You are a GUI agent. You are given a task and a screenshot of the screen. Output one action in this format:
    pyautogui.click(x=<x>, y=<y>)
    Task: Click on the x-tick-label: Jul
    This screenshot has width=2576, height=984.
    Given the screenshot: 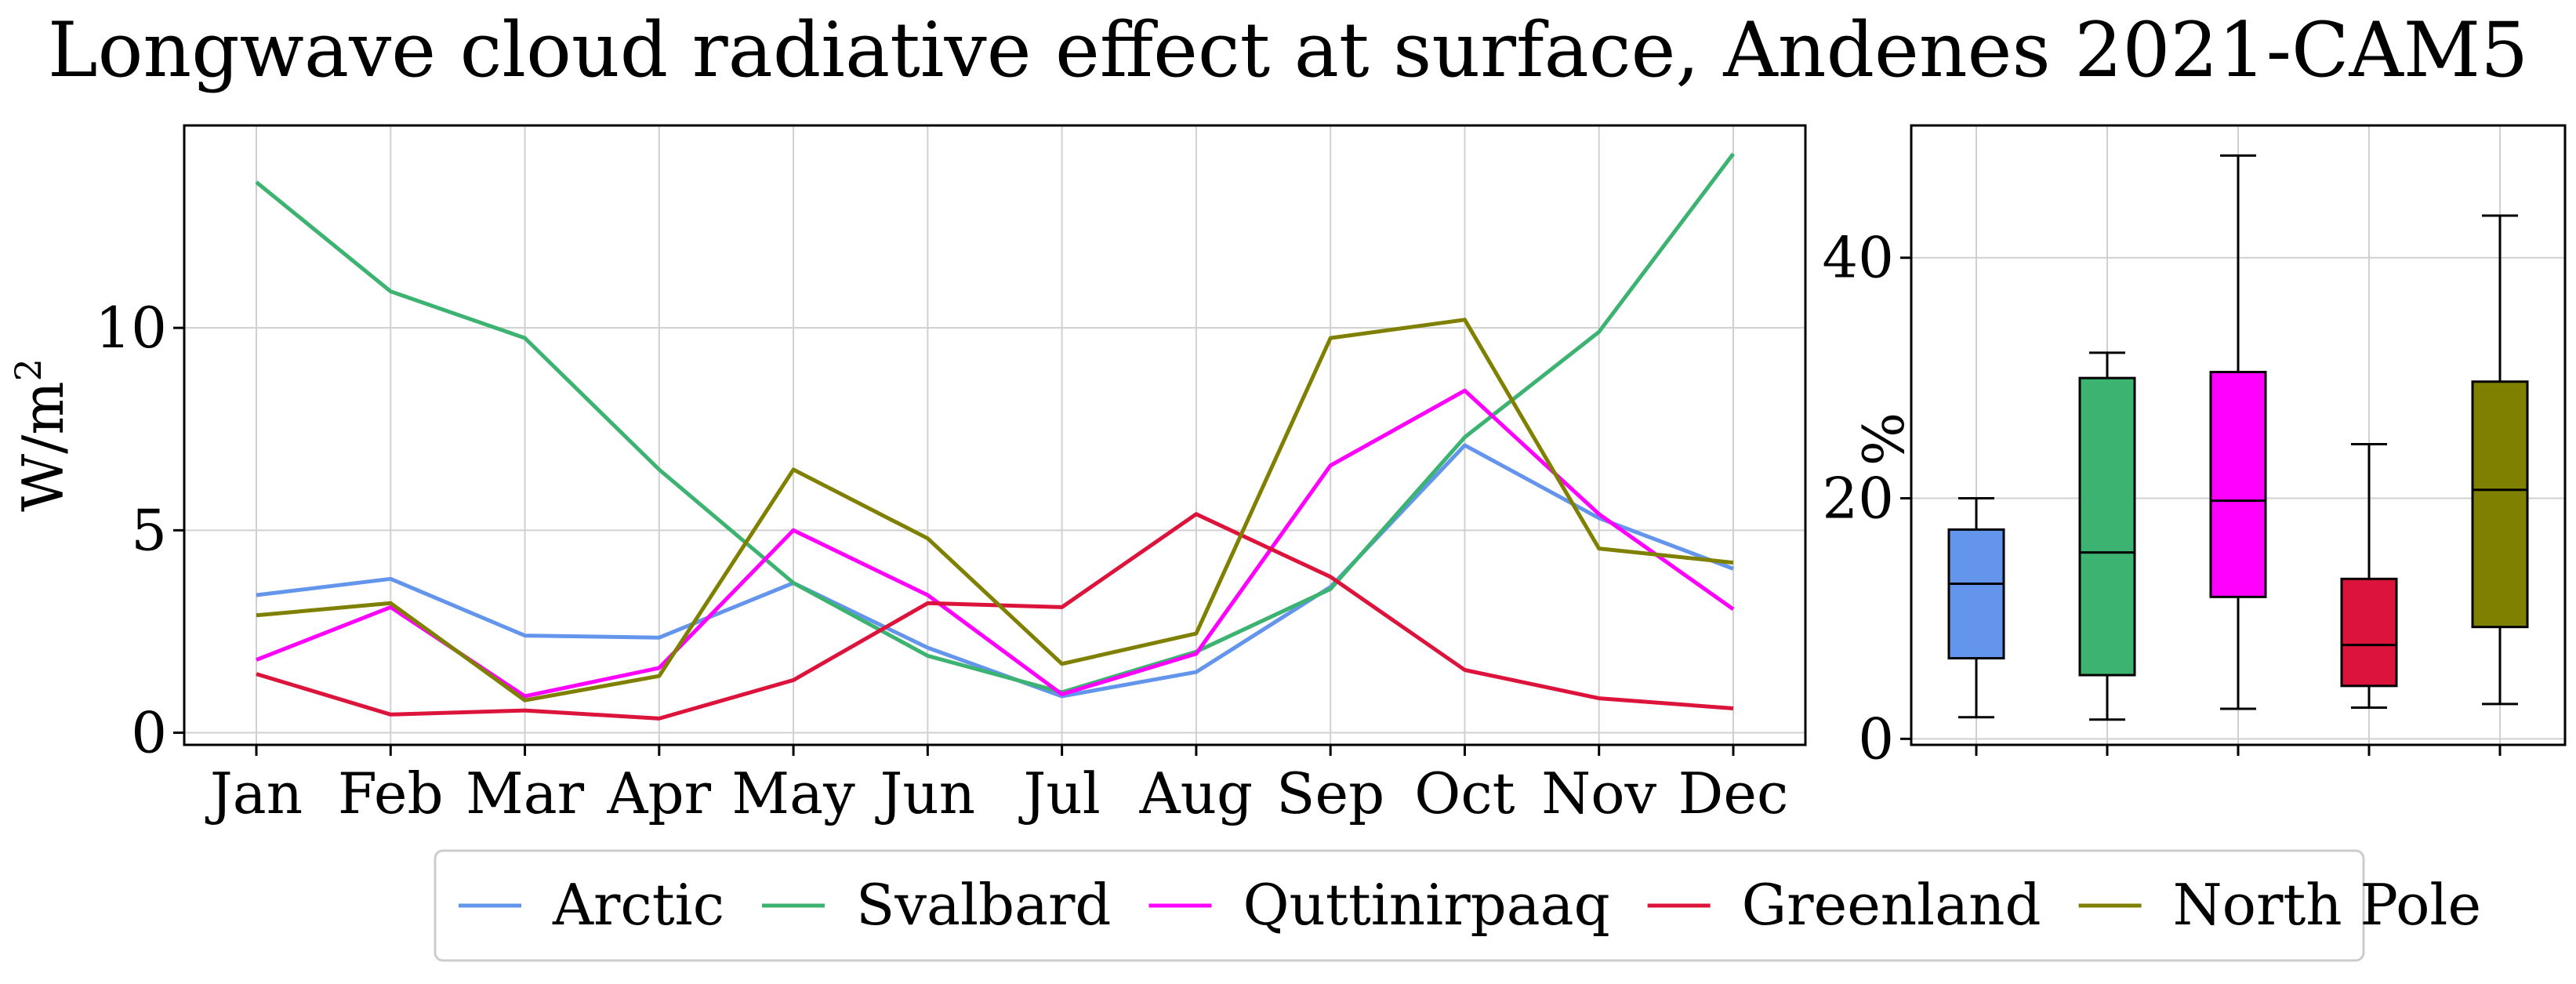 What is the action you would take?
    pyautogui.click(x=1060, y=793)
    